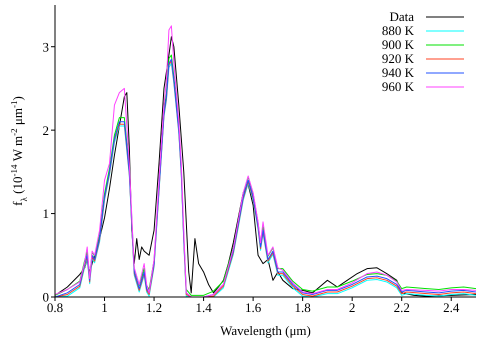 The width and height of the screenshot is (486, 342). What do you see at coordinates (45, 130) in the screenshot?
I see `y-tick-label: 2` at bounding box center [45, 130].